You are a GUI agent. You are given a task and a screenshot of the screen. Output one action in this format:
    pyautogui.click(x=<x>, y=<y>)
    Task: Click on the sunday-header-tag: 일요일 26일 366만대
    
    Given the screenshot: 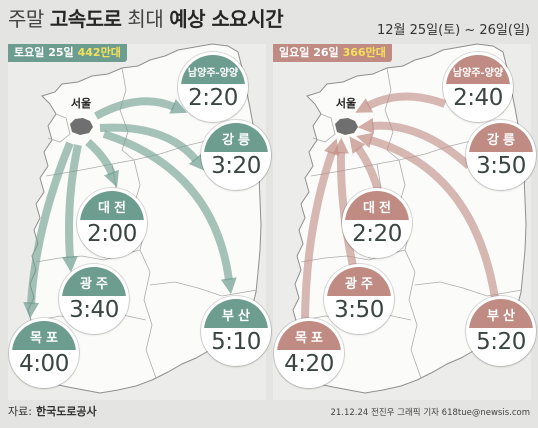 What is the action you would take?
    pyautogui.click(x=332, y=53)
    